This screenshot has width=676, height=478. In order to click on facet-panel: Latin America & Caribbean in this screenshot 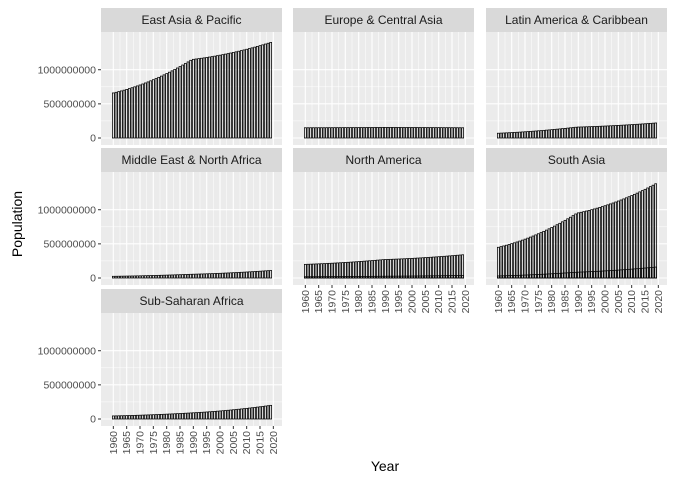, I will do `click(576, 76)`.